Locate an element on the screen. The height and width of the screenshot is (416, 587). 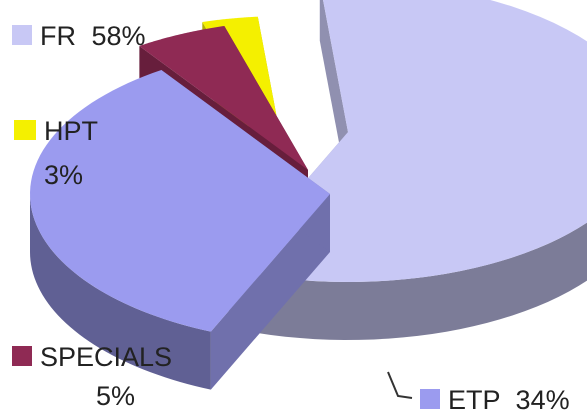
legend-swatch-etp is located at coordinates (430, 399).